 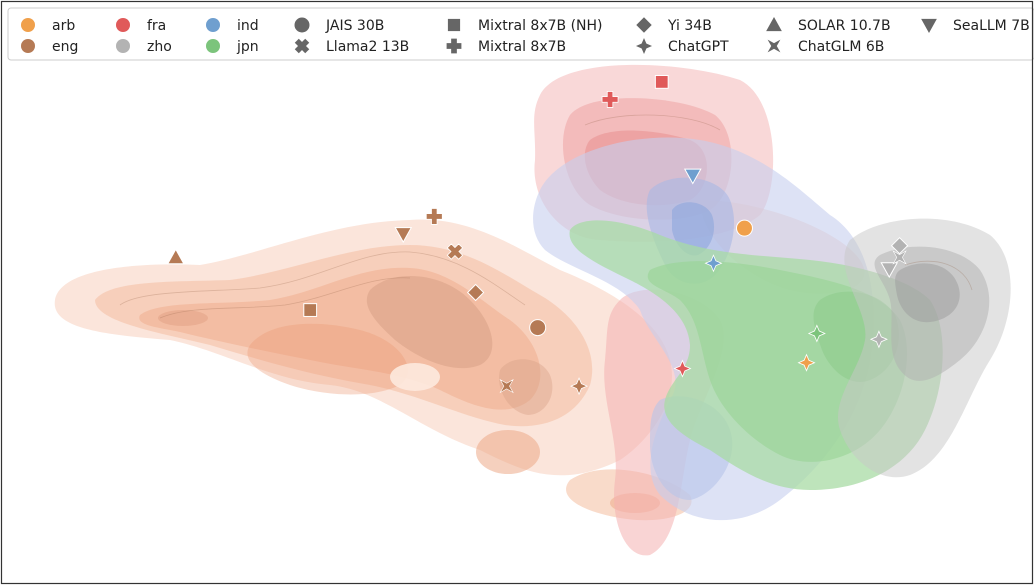 I want to click on legend-marker-mixtral-8x7b, so click(x=454, y=46).